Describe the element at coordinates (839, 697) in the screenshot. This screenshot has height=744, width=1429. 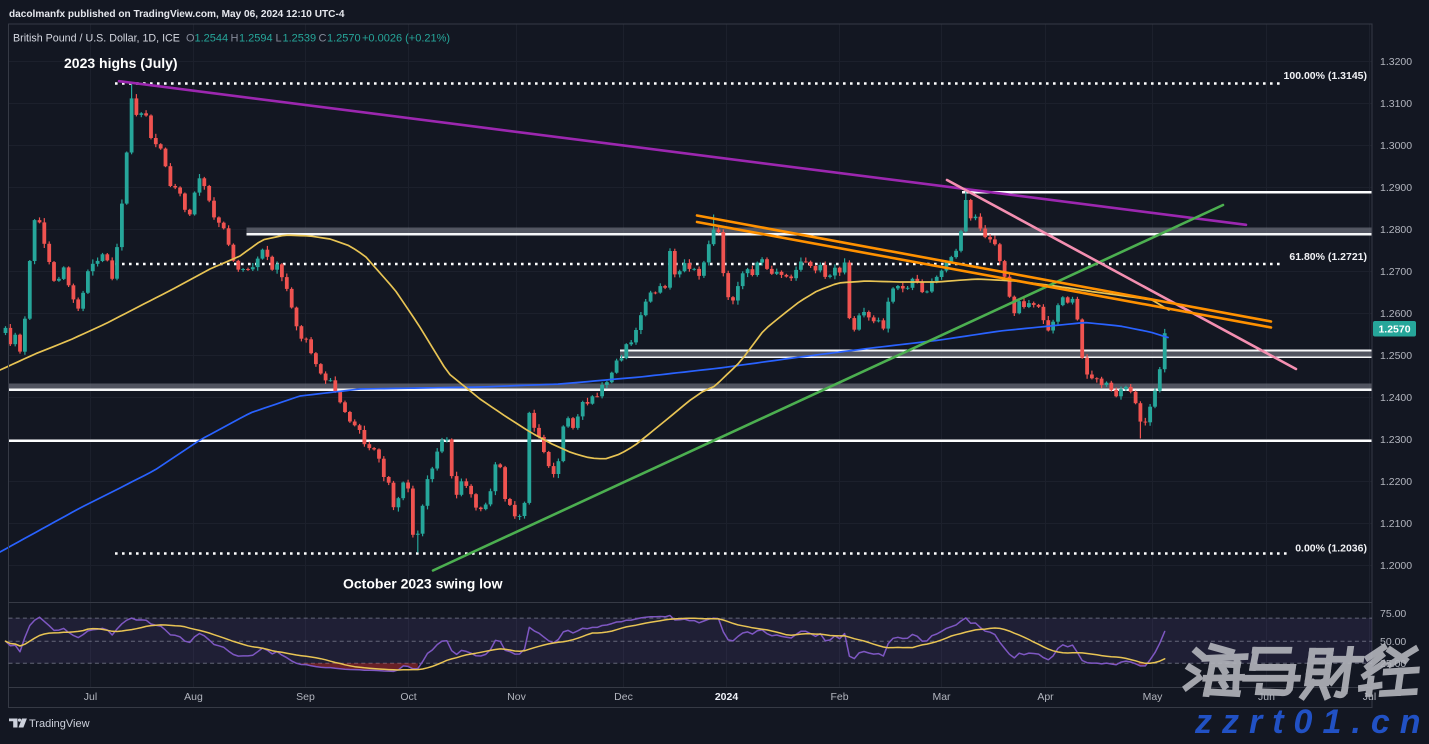
I see `svg-text: Feb` at that location.